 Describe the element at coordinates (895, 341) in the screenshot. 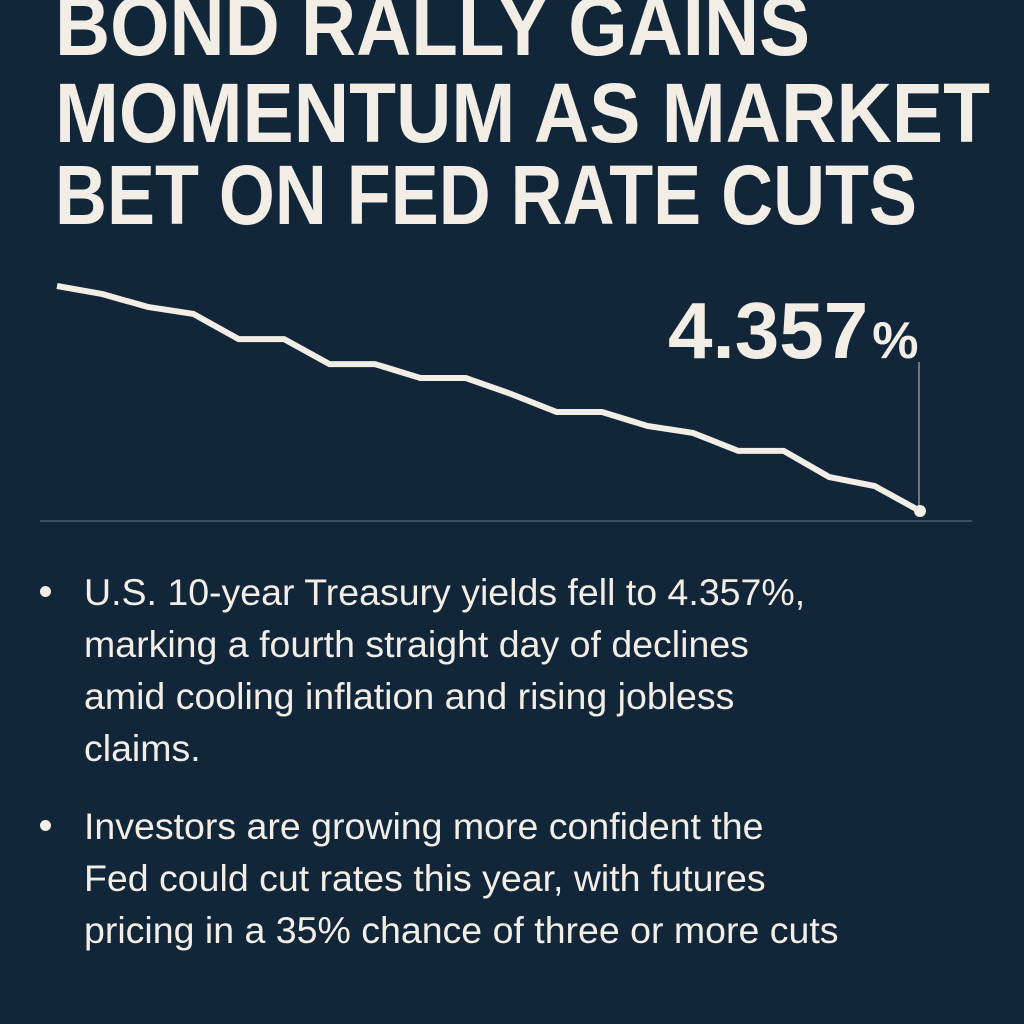

I see `annotation-unit: %` at that location.